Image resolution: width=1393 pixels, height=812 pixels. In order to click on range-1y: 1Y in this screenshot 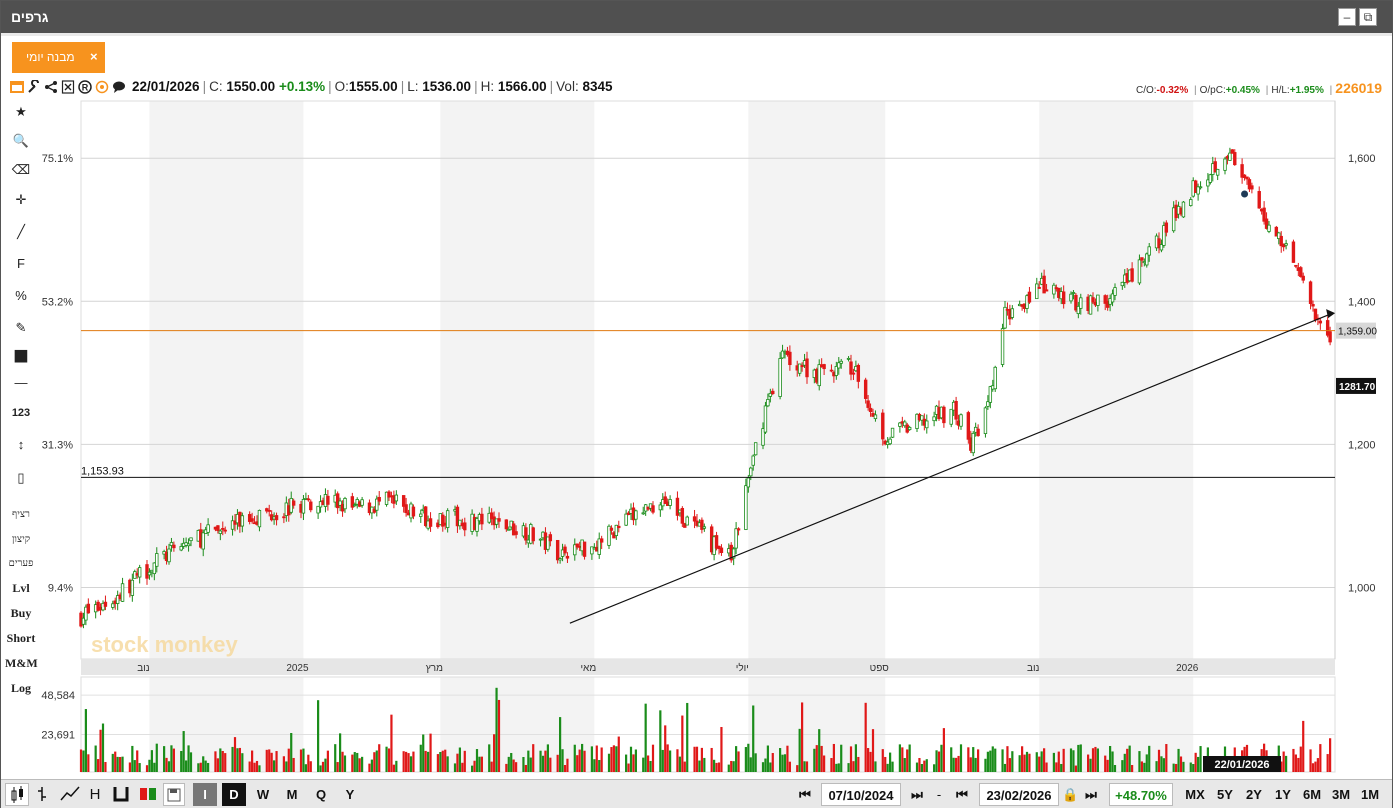, I will do `click(1283, 794)`.